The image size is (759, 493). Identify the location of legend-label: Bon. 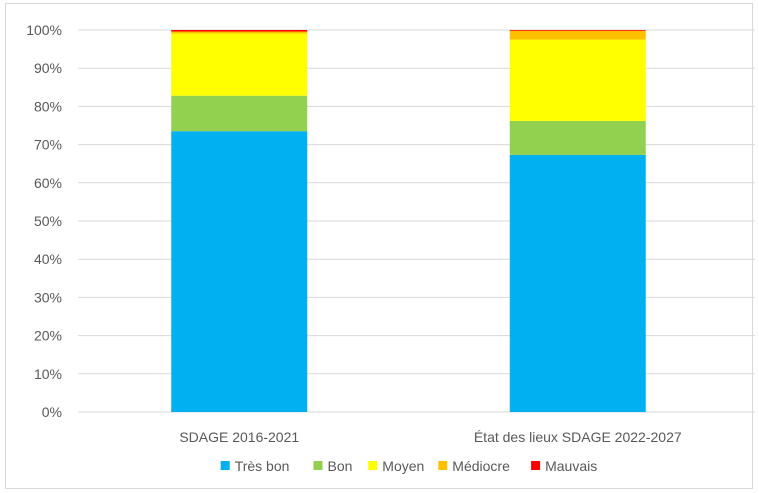
(340, 466).